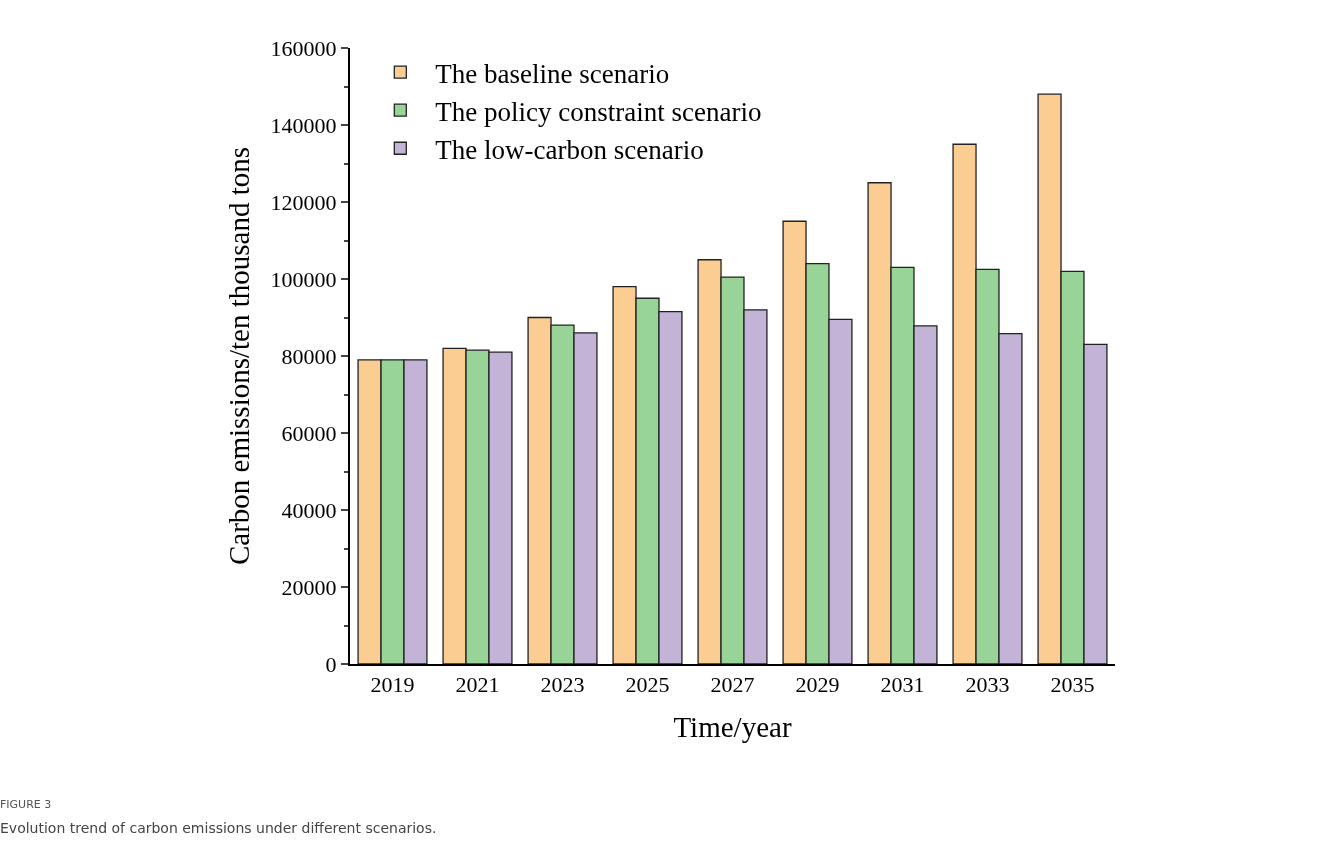 This screenshot has height=843, width=1332. I want to click on x-tick-label: 2031, so click(902, 685).